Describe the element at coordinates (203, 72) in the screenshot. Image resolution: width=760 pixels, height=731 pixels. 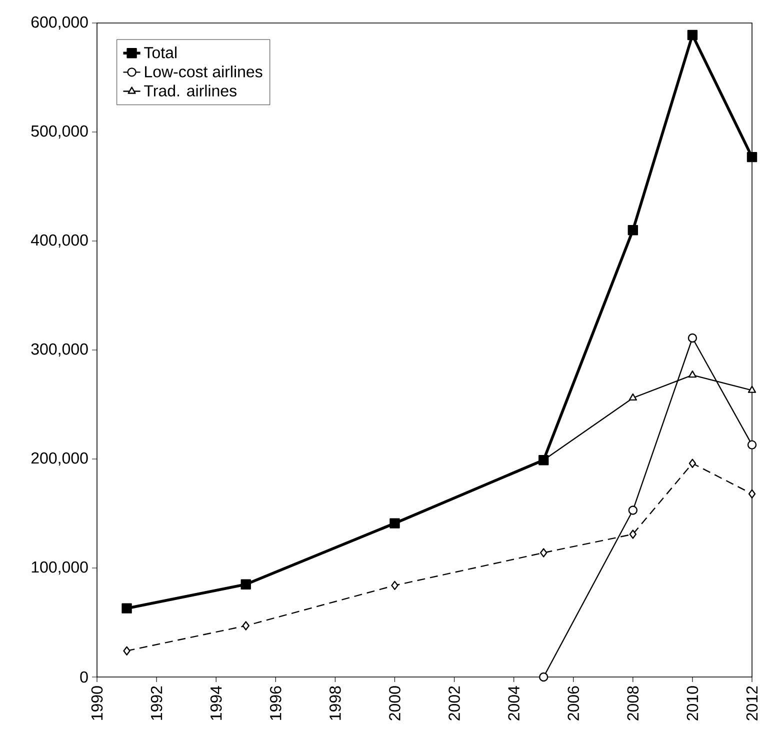
I see `legend-label: Low-cost airlines` at that location.